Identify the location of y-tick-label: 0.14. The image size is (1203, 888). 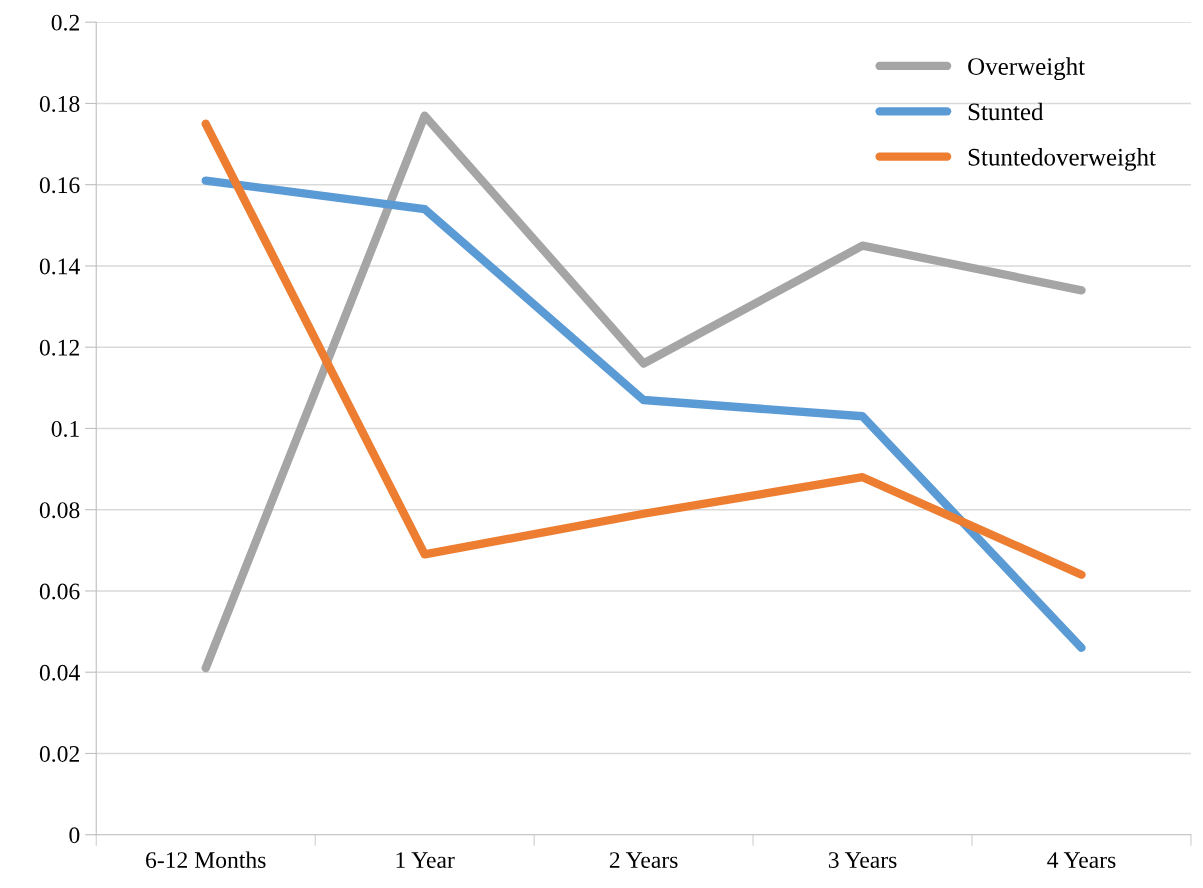
(59, 266).